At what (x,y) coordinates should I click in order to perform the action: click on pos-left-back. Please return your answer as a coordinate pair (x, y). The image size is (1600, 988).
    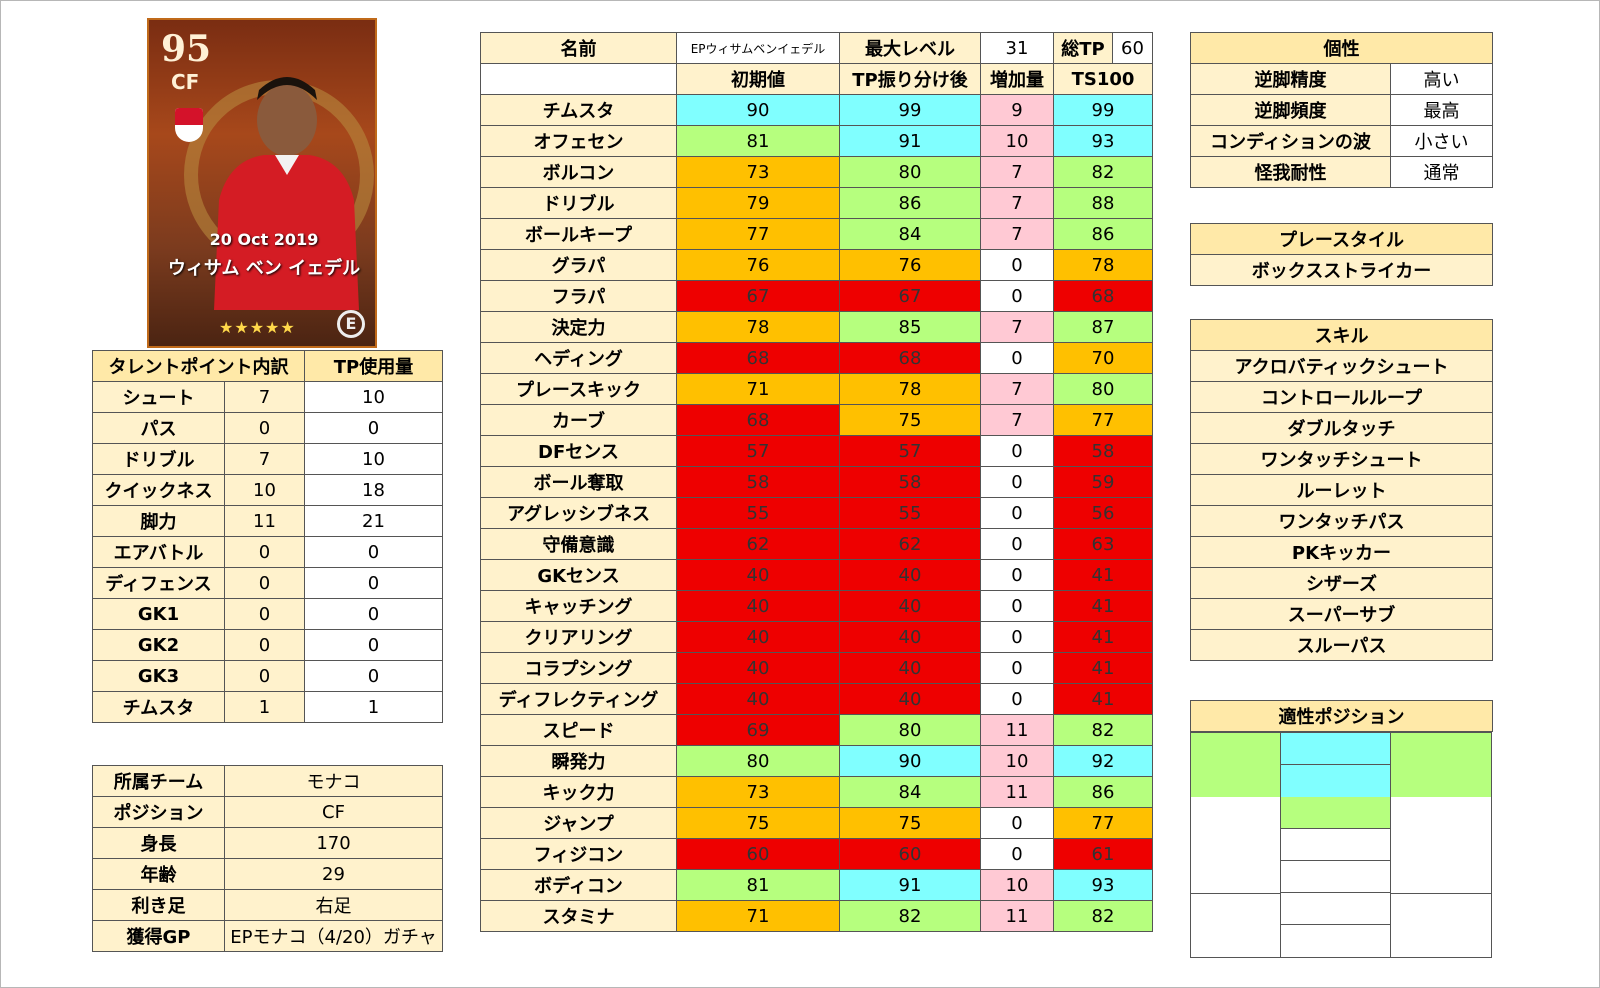
    Looking at the image, I should click on (1236, 925).